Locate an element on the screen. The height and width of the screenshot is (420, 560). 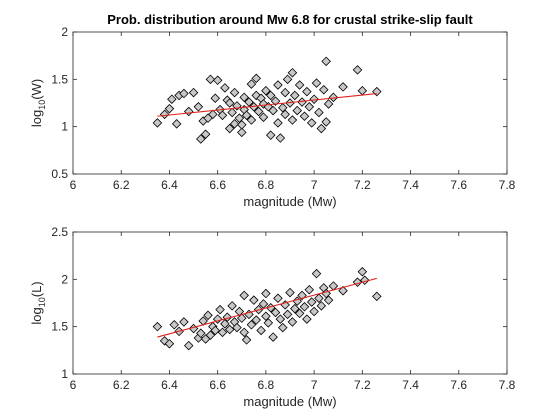
x-axis-label-width: magnitude (Mw) is located at coordinates (289, 201).